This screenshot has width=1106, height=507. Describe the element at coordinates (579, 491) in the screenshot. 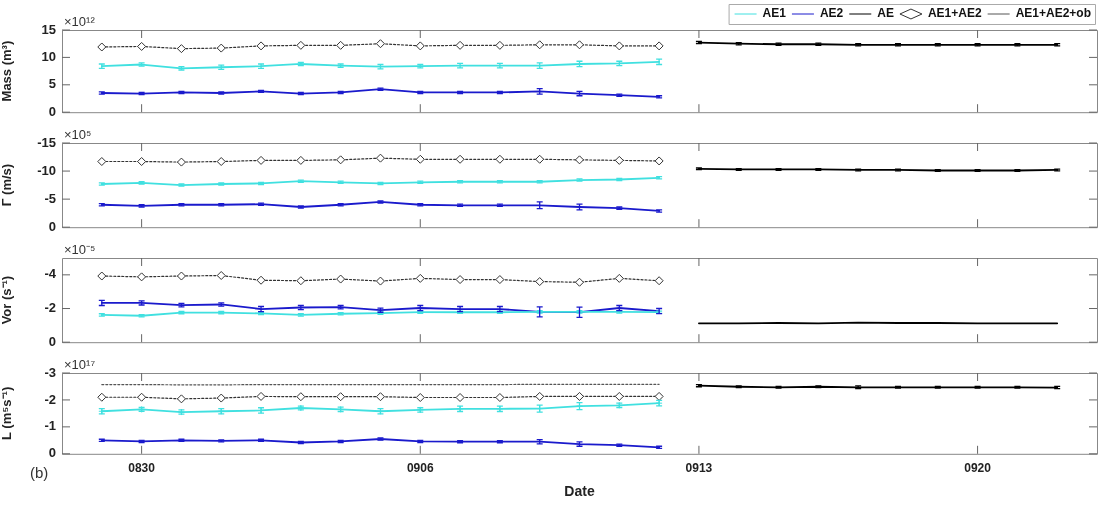

I see `x-axis-title: Date` at that location.